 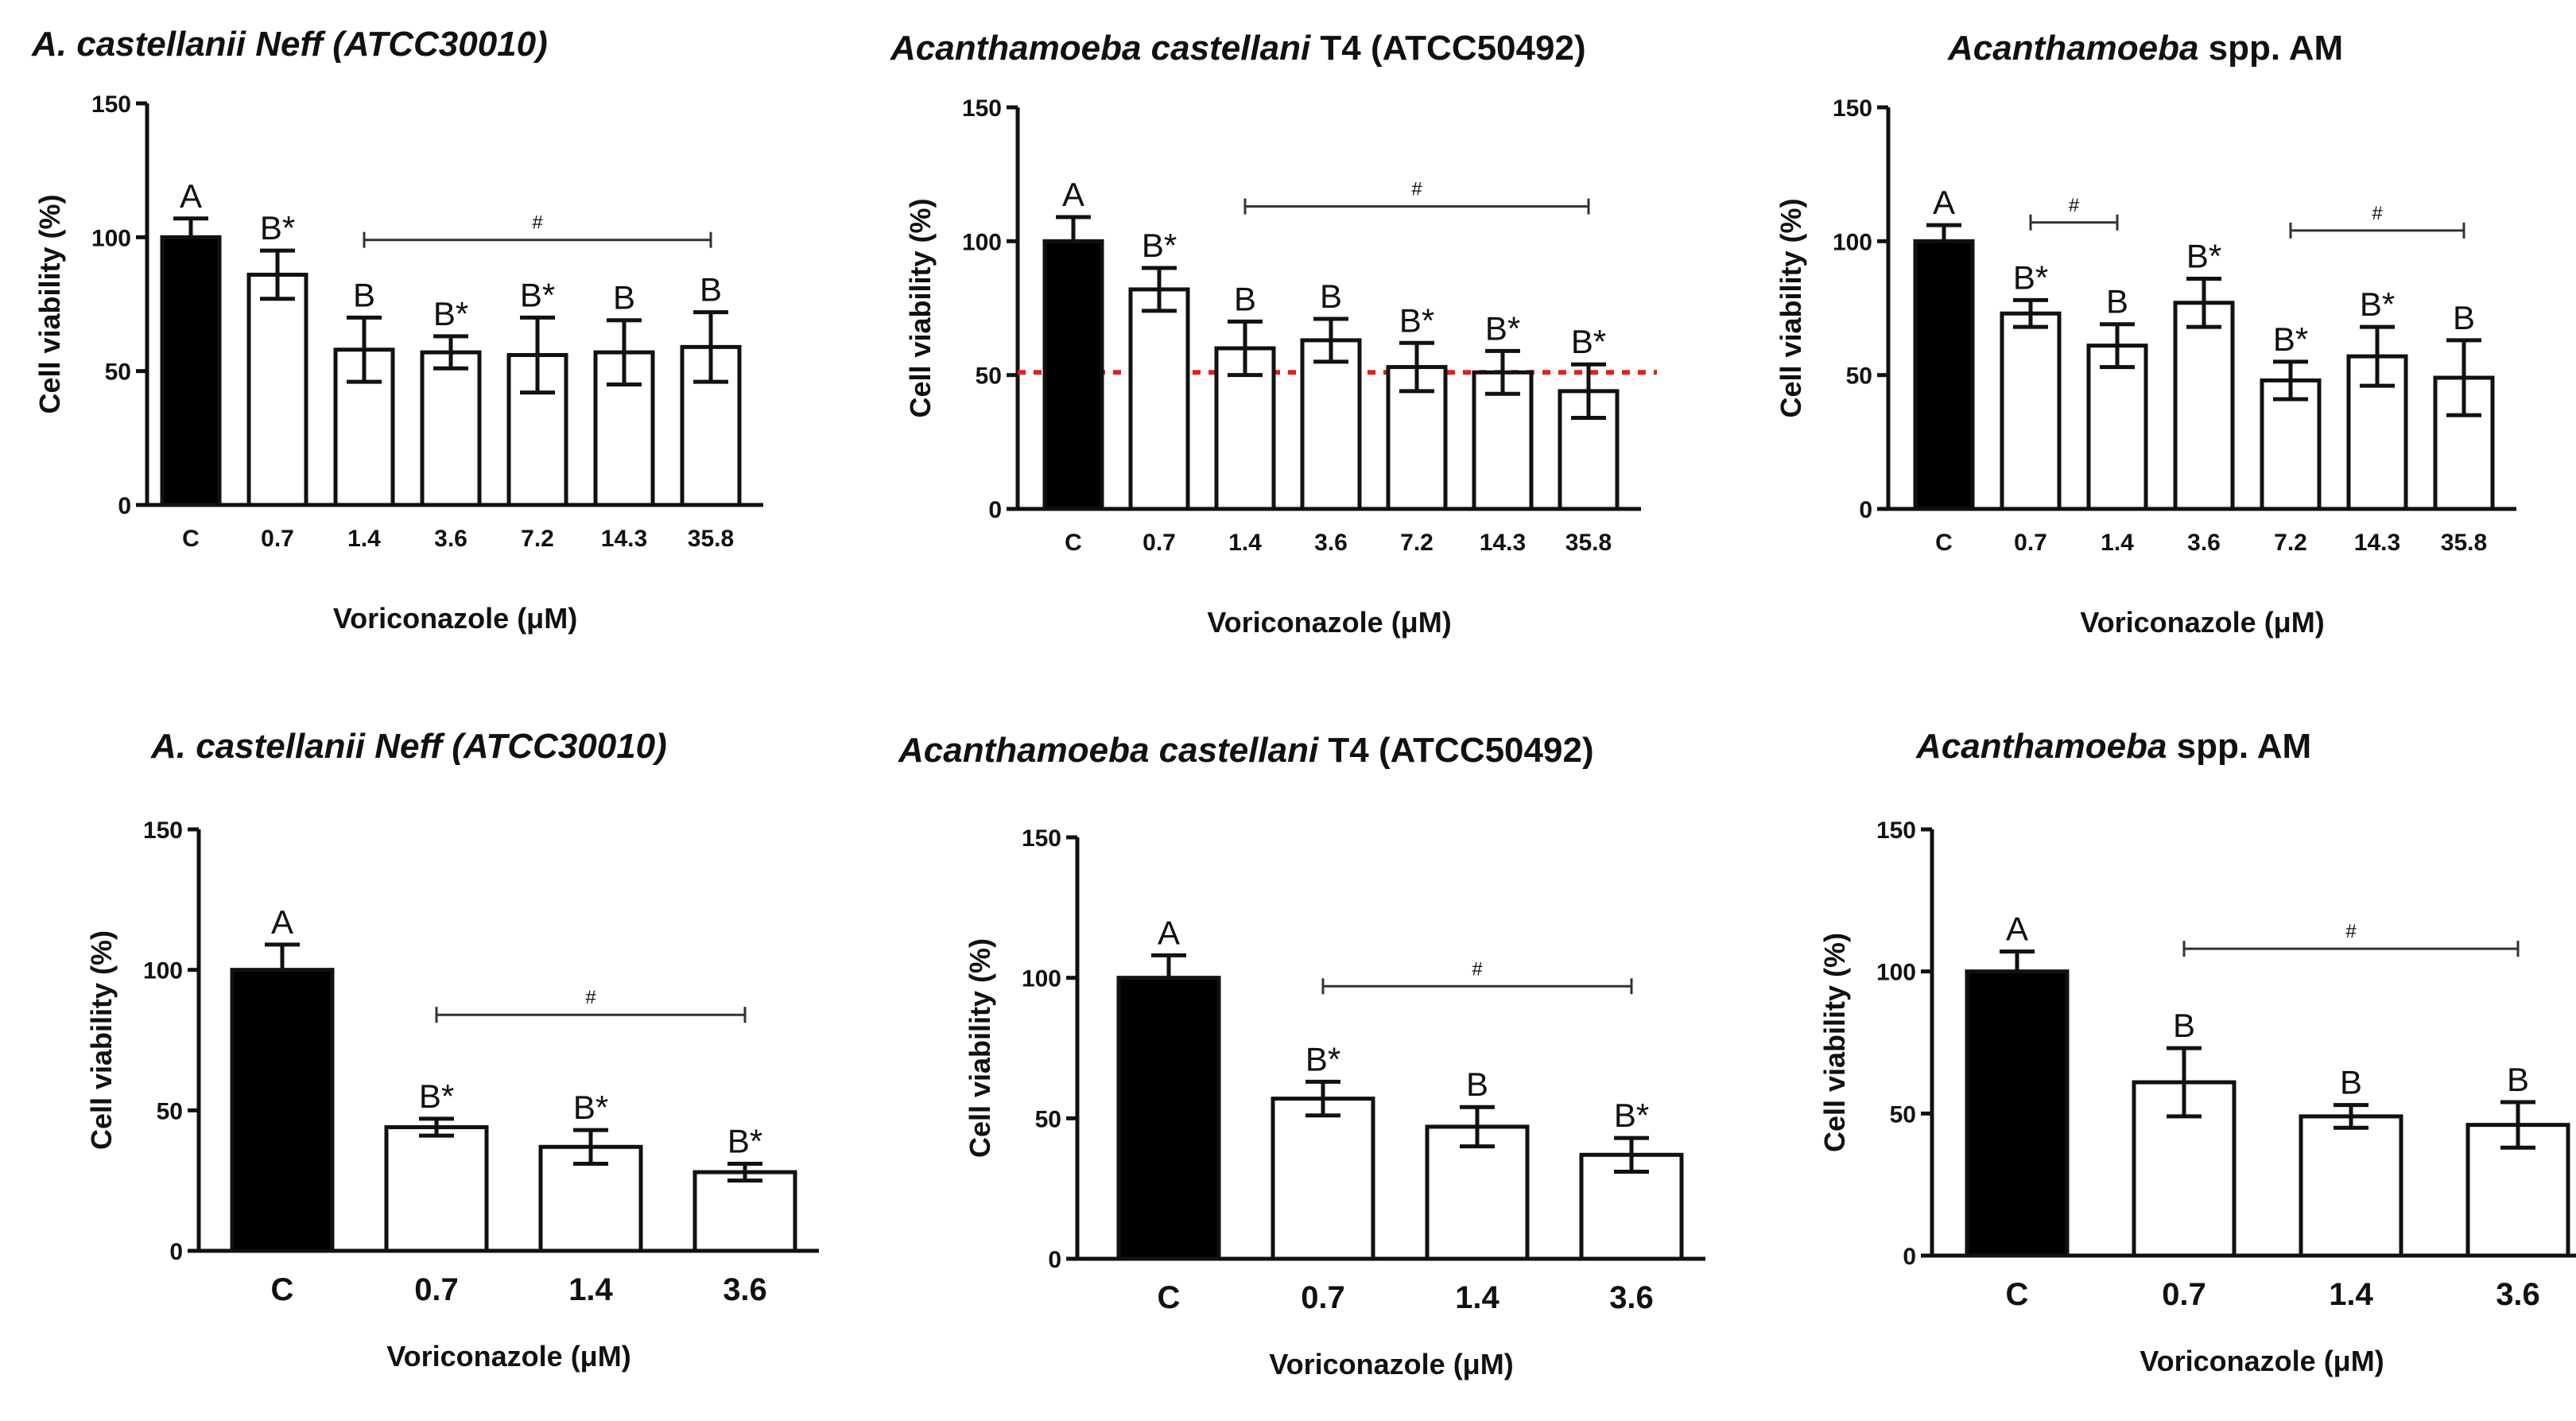 What do you see at coordinates (1169, 1297) in the screenshot?
I see `x-tick-label: C` at bounding box center [1169, 1297].